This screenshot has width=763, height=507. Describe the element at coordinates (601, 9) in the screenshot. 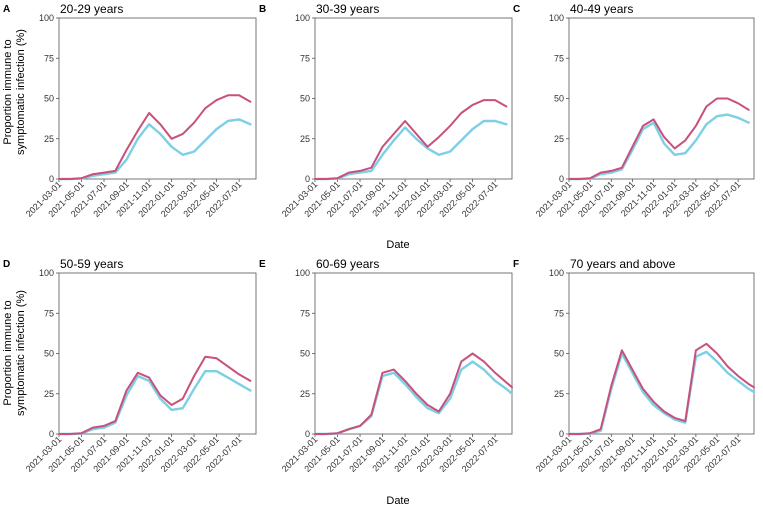

I see `panel-title: 40-49 years` at that location.